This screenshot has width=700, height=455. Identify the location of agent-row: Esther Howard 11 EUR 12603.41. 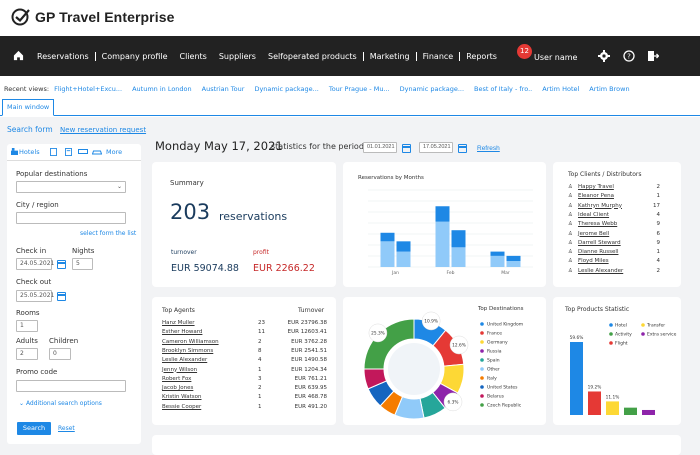
(244, 333).